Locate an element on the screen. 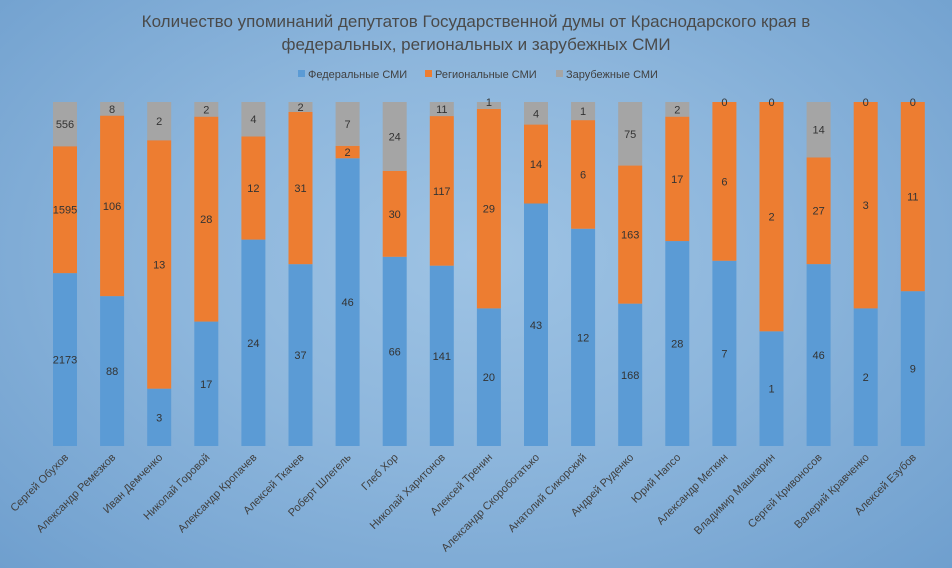 The width and height of the screenshot is (952, 568). data-label: 8 is located at coordinates (112, 110).